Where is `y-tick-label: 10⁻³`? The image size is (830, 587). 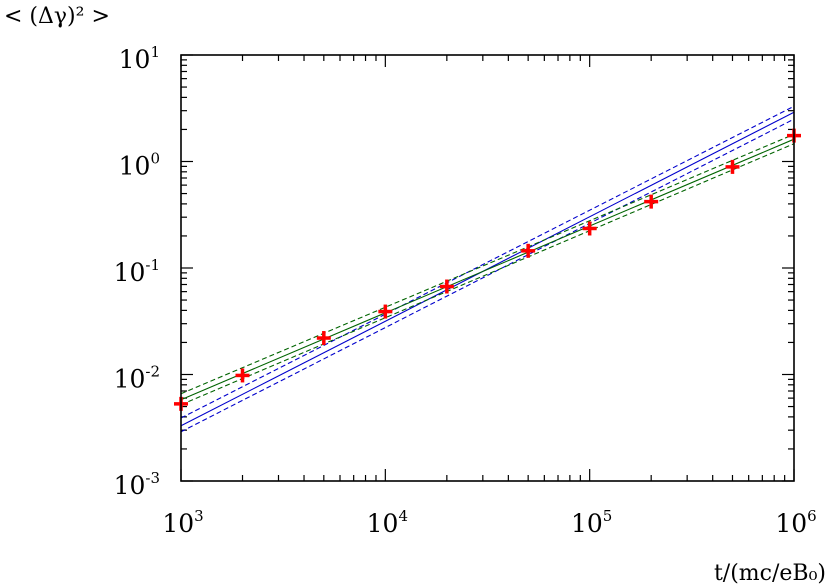 y-tick-label: 10⁻³ is located at coordinates (137, 484).